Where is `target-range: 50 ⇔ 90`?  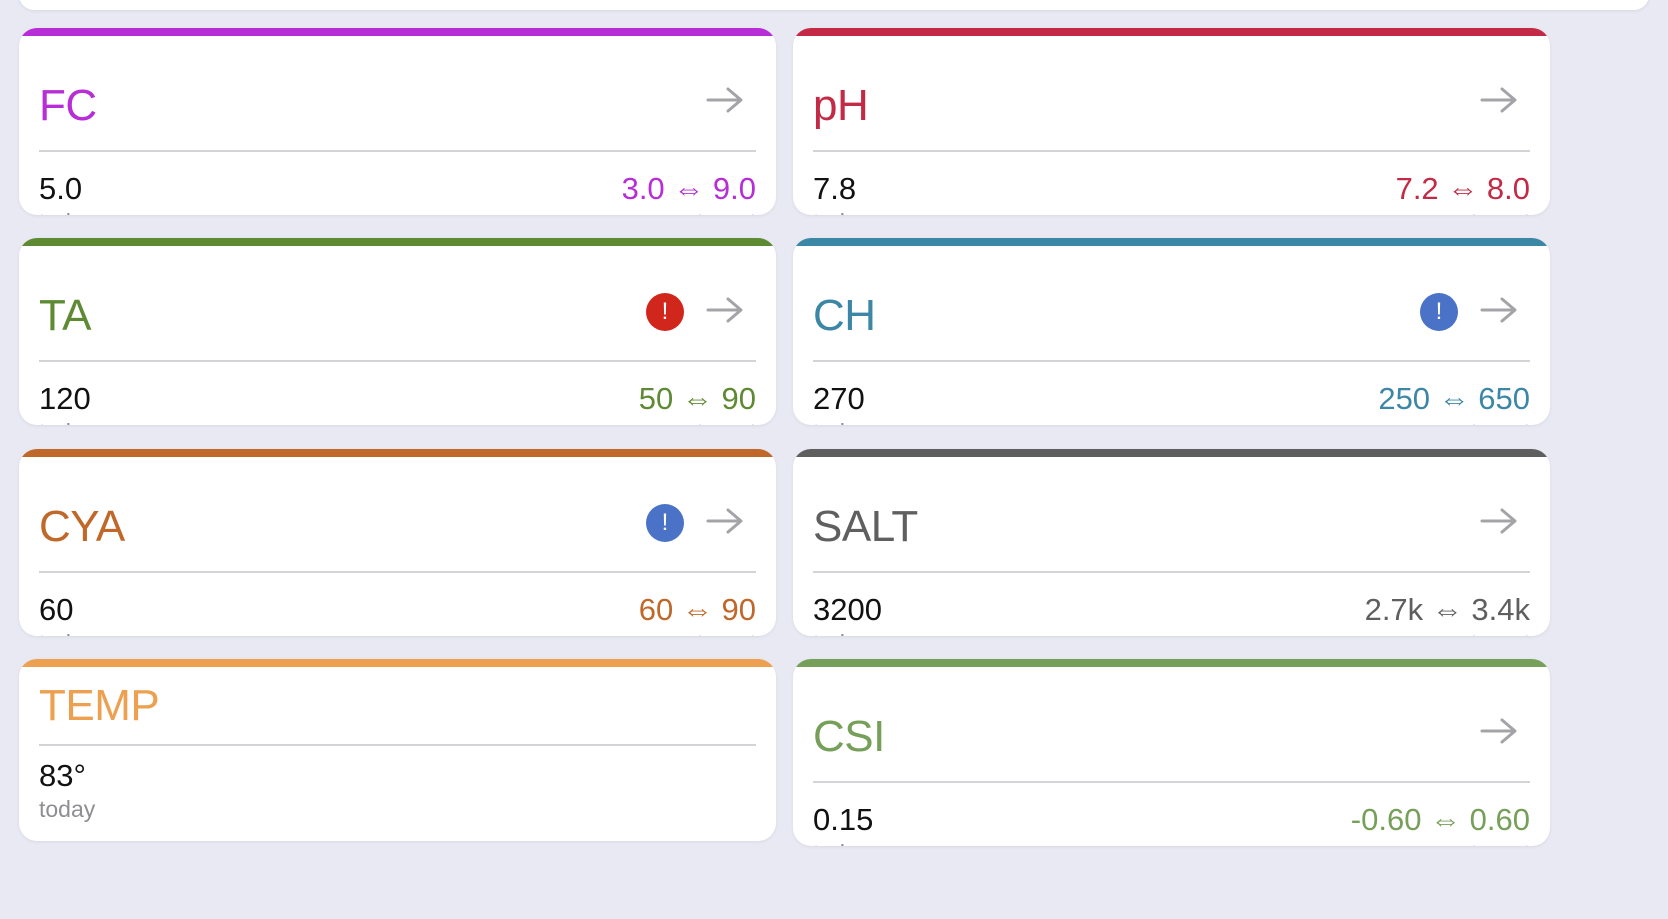 target-range: 50 ⇔ 90 is located at coordinates (697, 398).